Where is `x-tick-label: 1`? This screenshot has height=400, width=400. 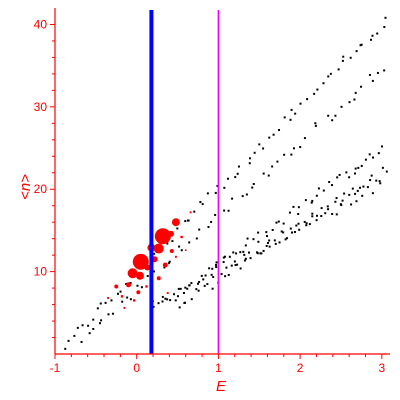
x-tick-label: 1 is located at coordinates (218, 368).